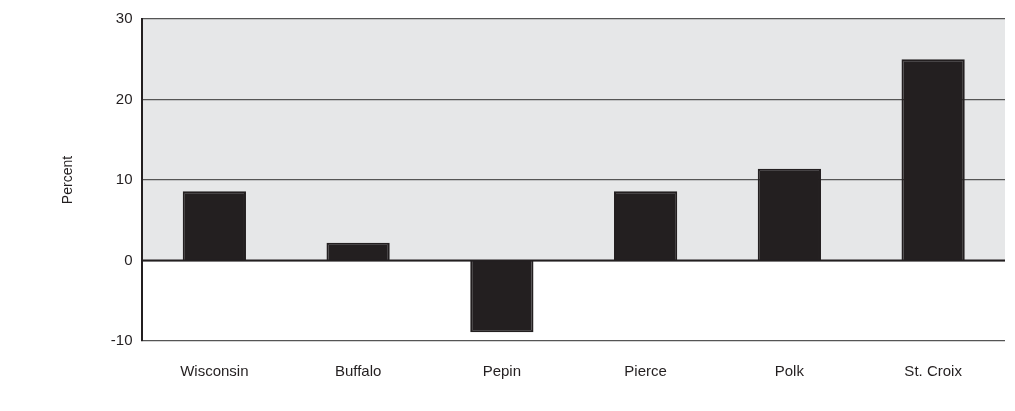  I want to click on y-tick-label: 0, so click(128, 259).